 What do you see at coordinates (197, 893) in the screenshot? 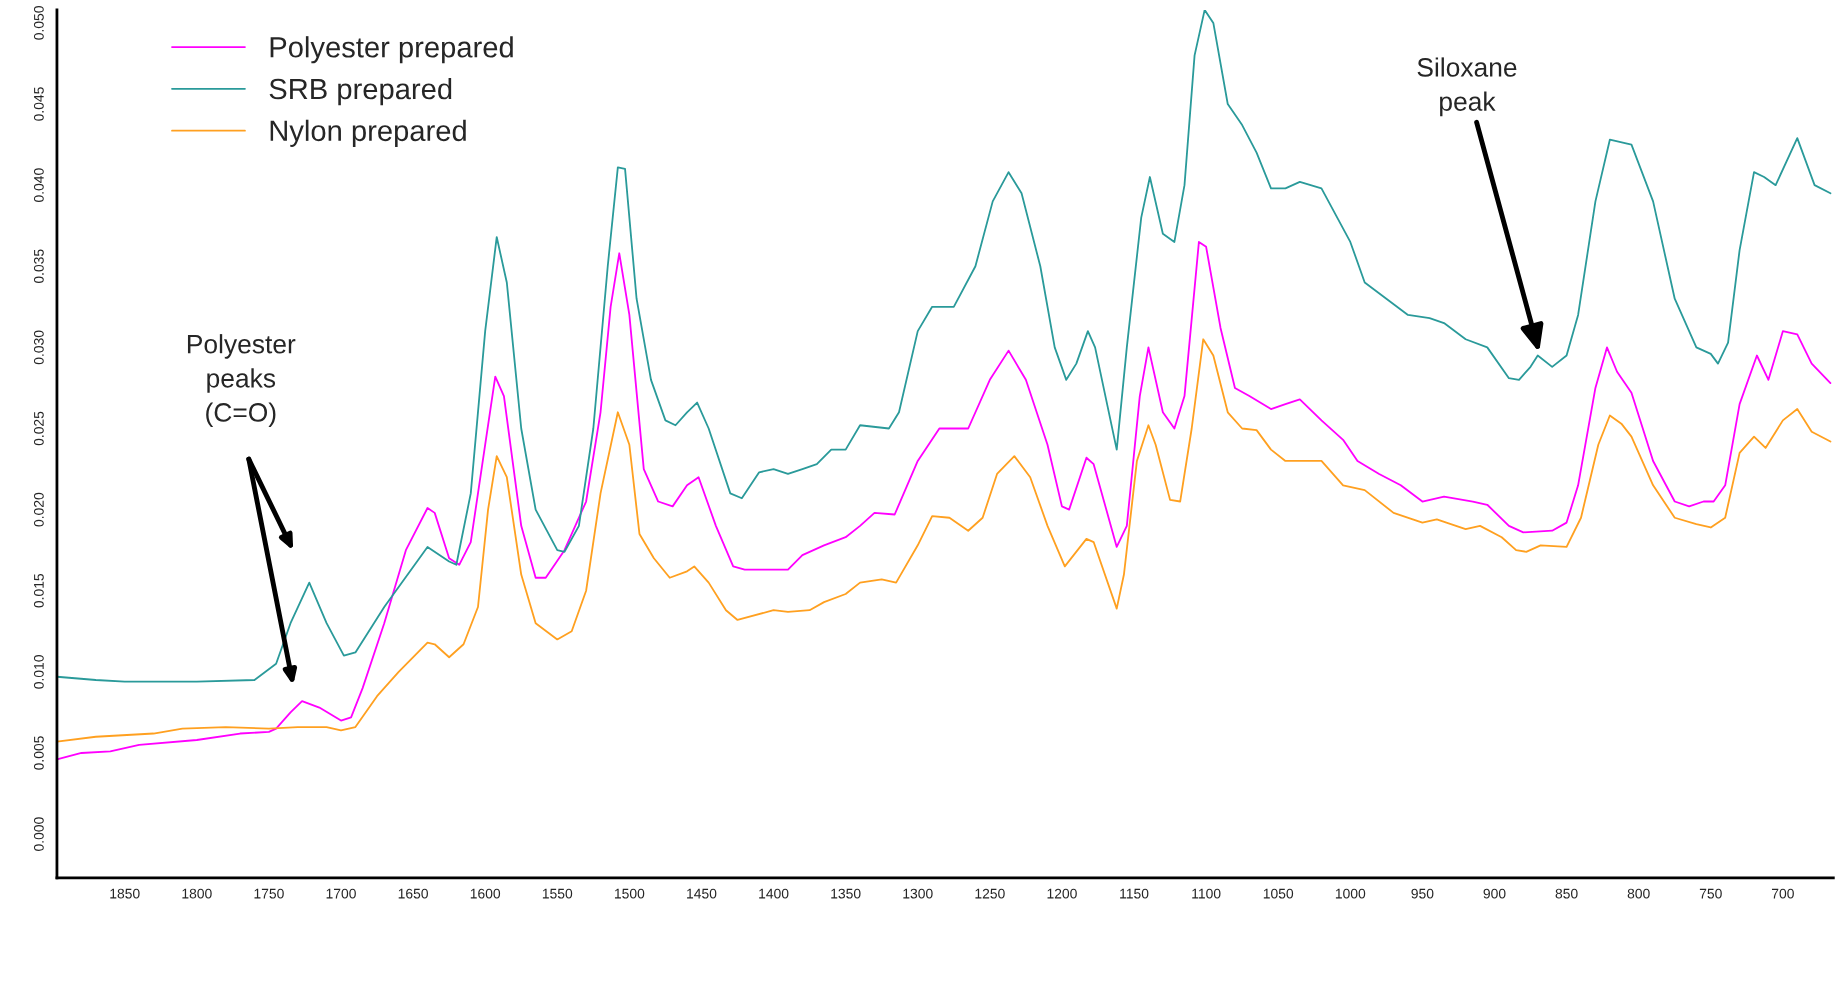
I see `x-tick-label: 1800` at bounding box center [197, 893].